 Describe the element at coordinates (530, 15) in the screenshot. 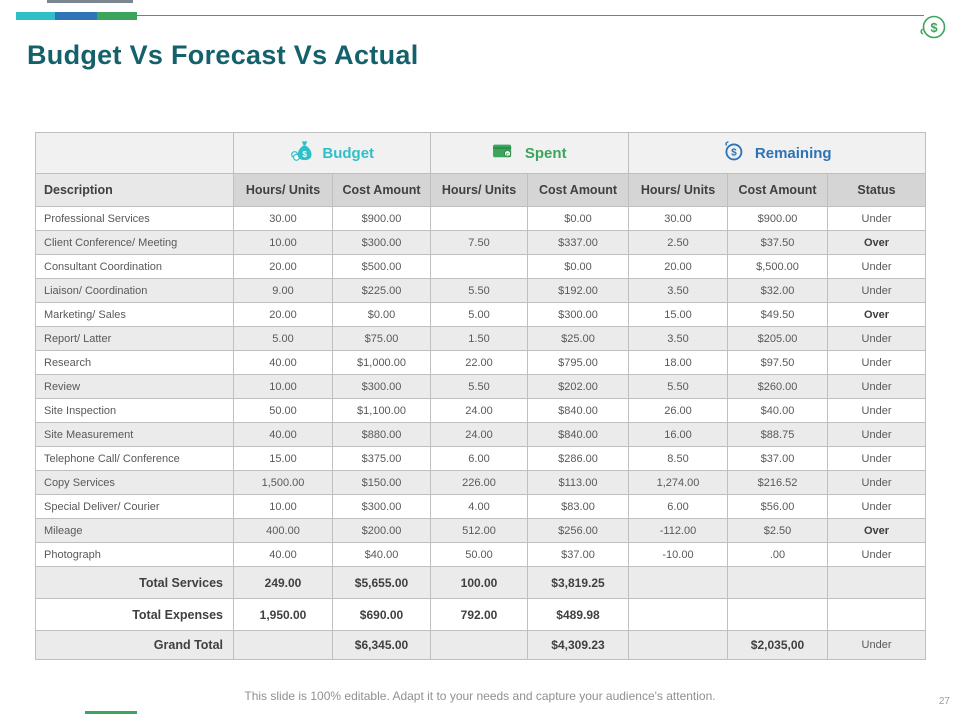

I see `header-rule-line` at that location.